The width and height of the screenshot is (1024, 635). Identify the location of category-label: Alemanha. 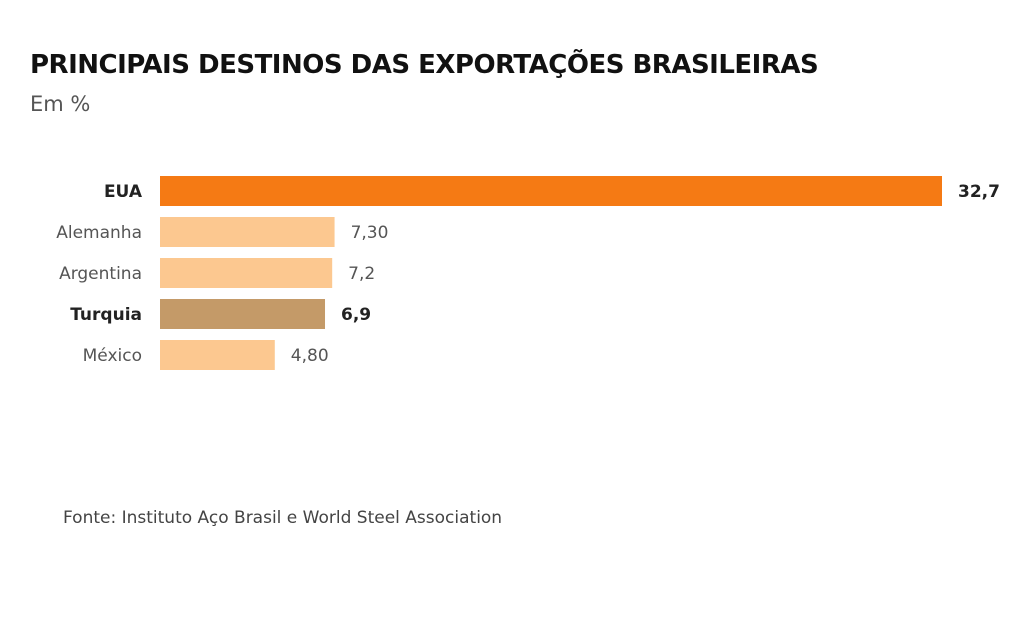
(99, 233).